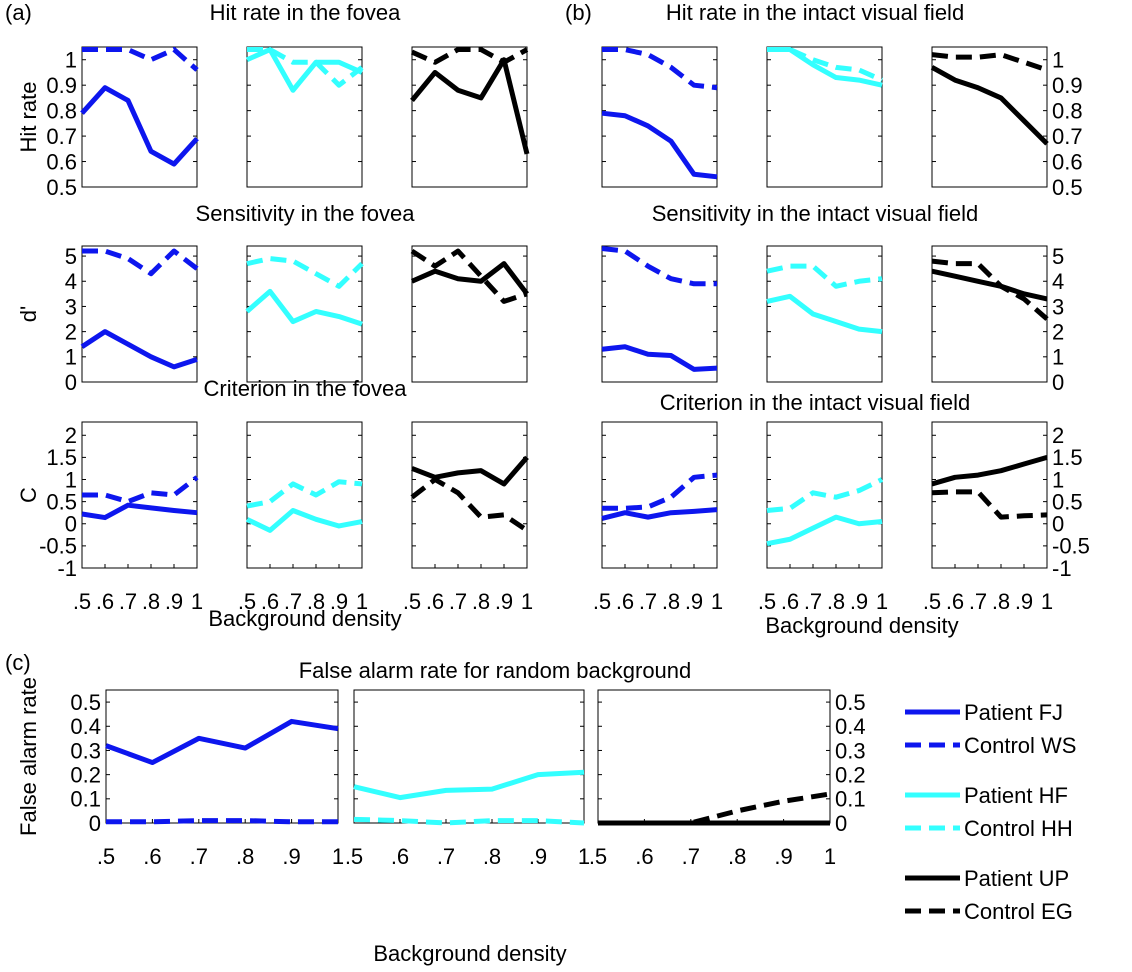 The width and height of the screenshot is (1132, 972). Describe the element at coordinates (28, 495) in the screenshot. I see `y-axis-label: C` at that location.